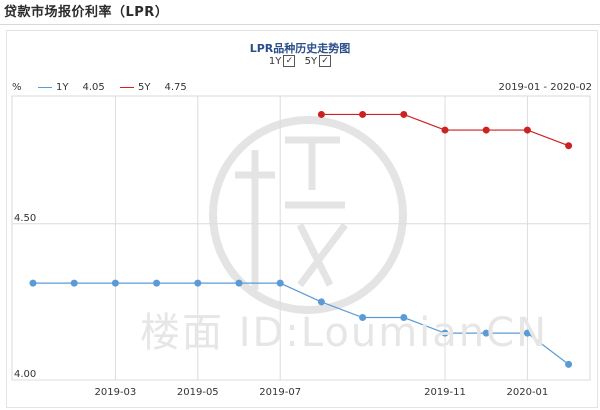 This screenshot has width=600, height=410. I want to click on toggle-5y: 5Y ✓, so click(318, 61).